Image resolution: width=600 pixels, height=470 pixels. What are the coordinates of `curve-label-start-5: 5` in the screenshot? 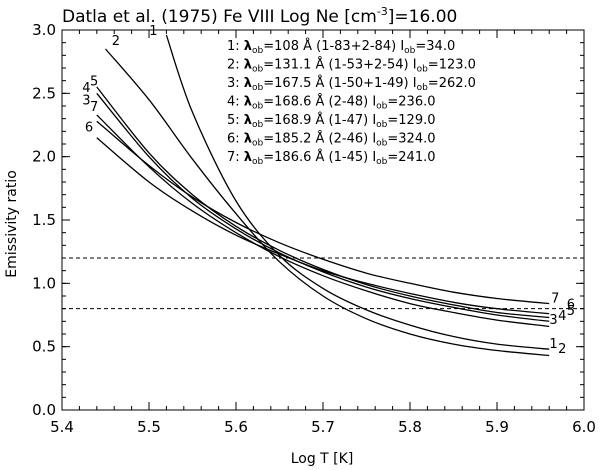 It's located at (94, 82).